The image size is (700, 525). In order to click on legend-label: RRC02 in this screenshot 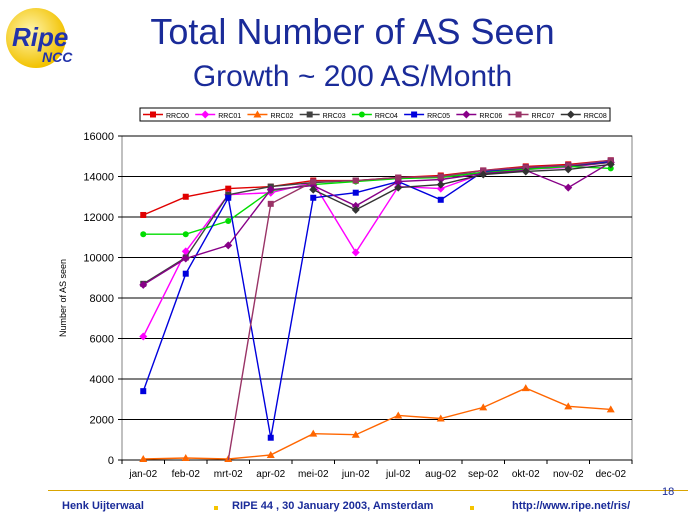, I will do `click(281, 116)`.